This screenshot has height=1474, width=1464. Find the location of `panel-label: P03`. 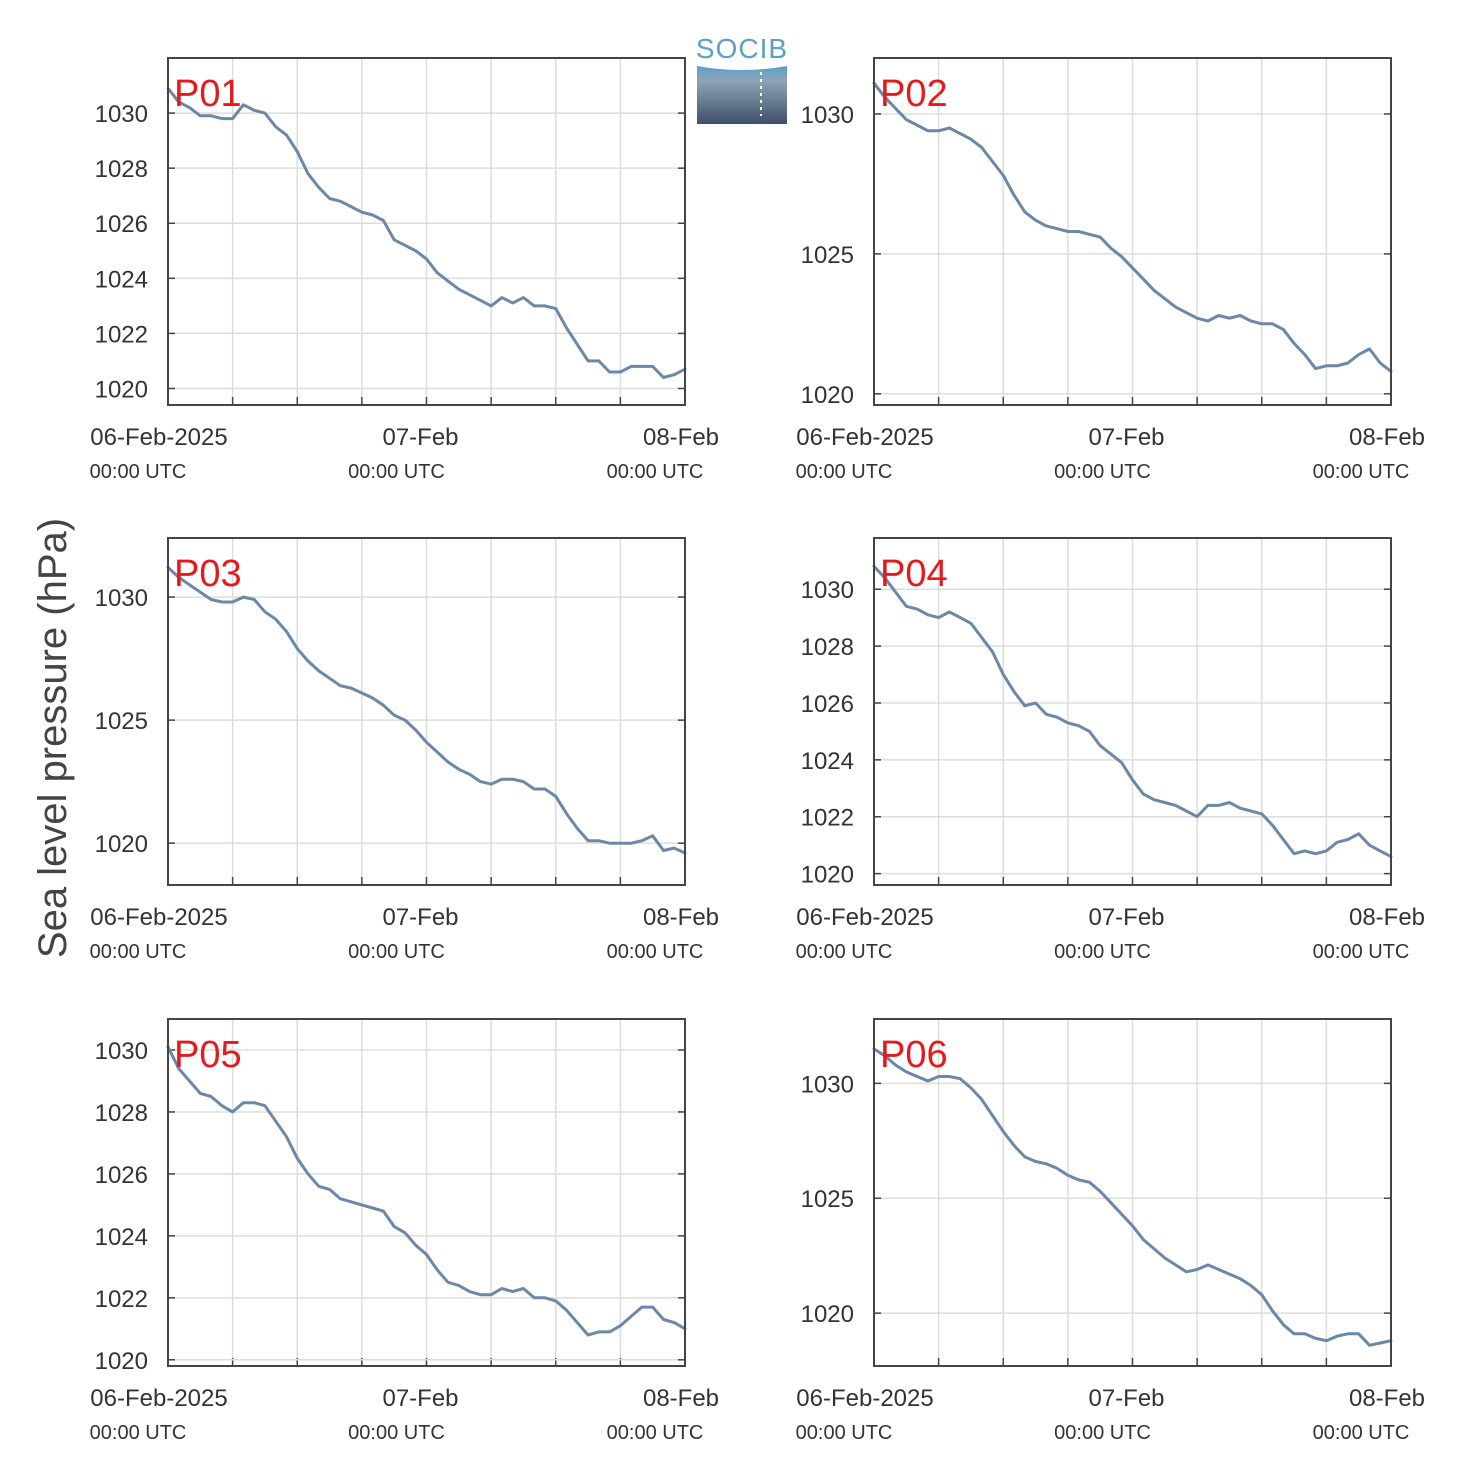

panel-label: P03 is located at coordinates (208, 574).